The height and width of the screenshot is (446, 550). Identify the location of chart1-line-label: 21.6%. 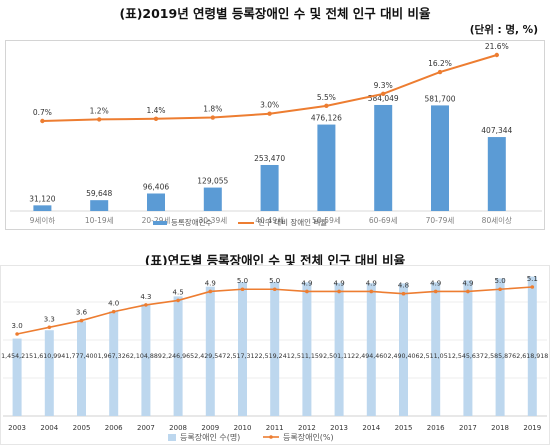
(497, 46).